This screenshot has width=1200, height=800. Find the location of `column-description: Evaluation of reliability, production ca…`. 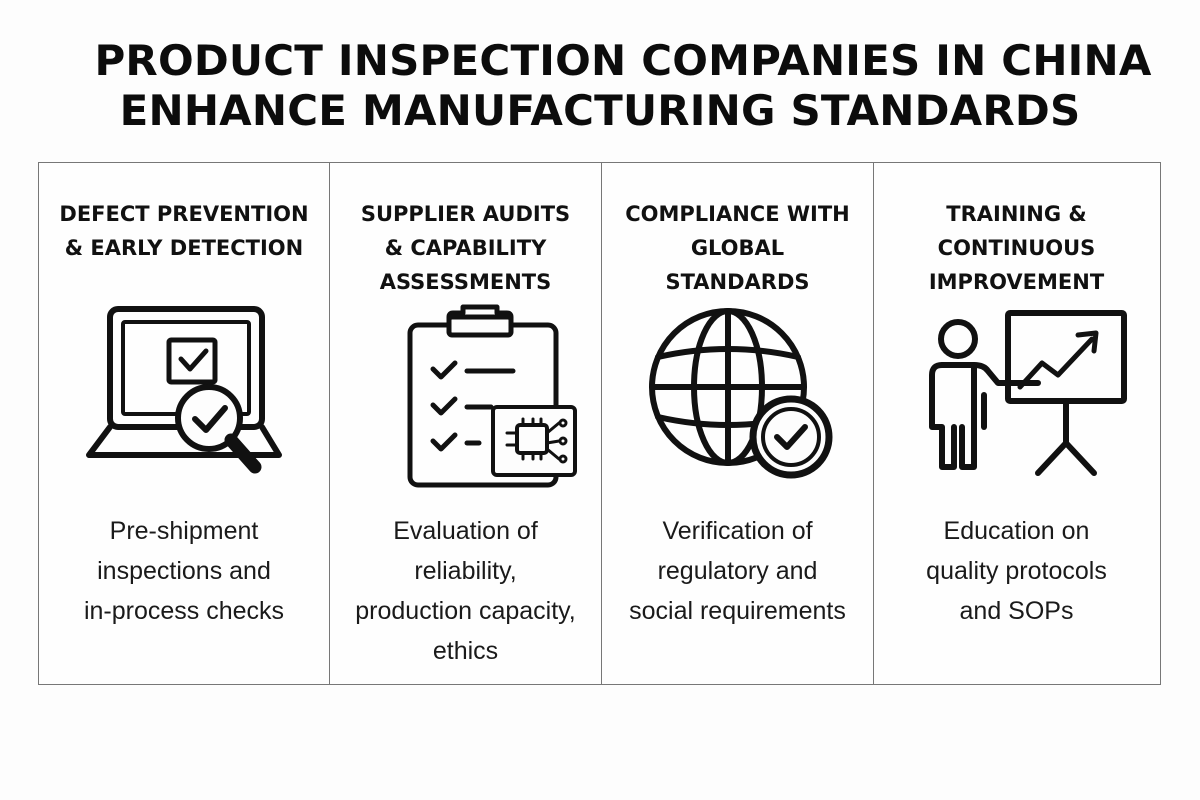

column-description: Evaluation of reliability, production ca… is located at coordinates (465, 591).